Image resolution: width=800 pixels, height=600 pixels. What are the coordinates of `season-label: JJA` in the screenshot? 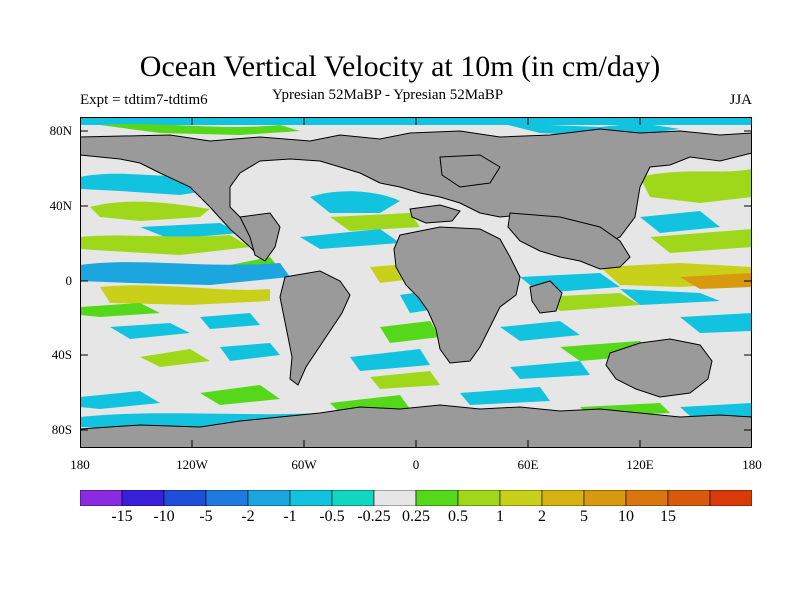 It's located at (740, 100).